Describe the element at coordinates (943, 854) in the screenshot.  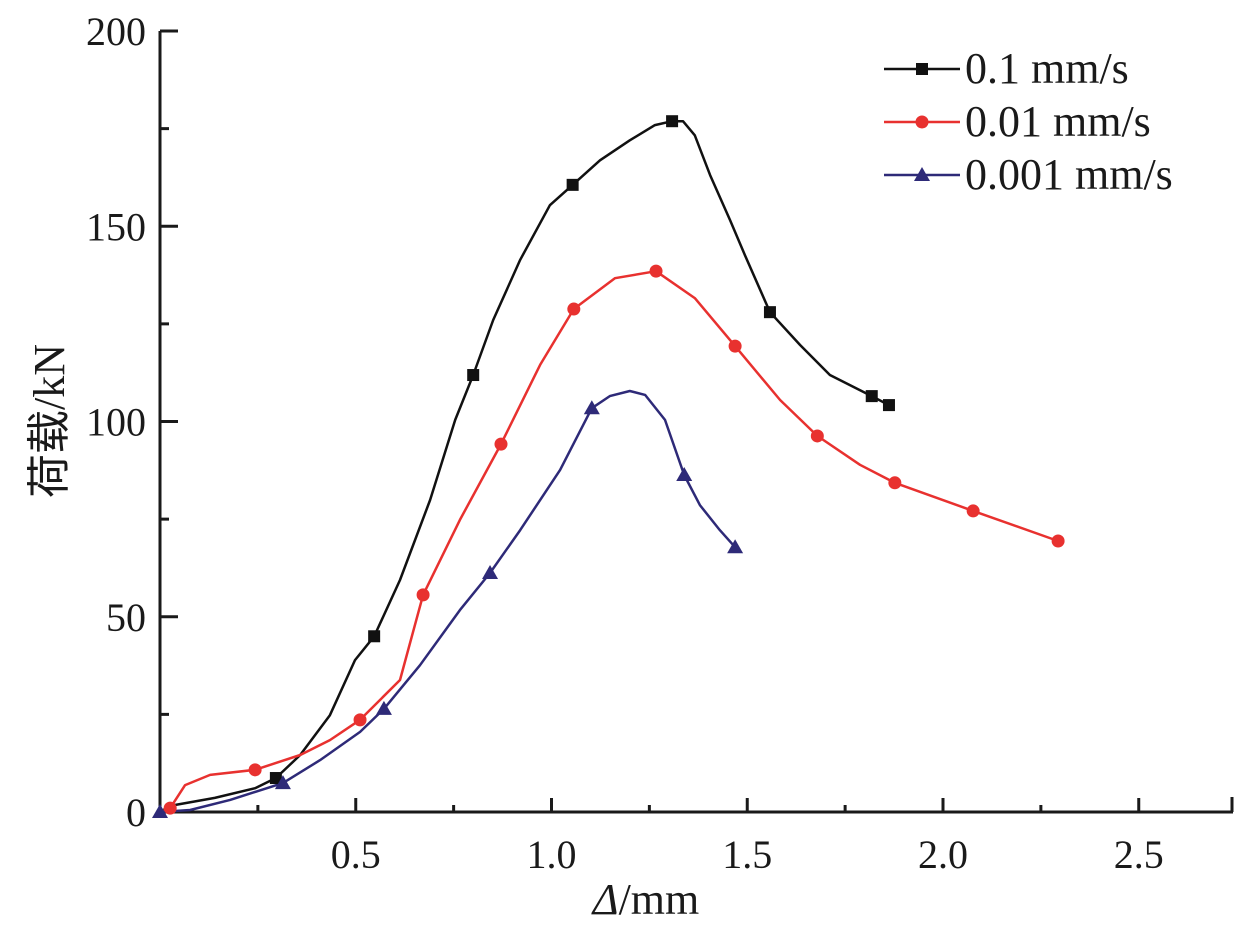
I see `x-tick-label: 2.0` at that location.